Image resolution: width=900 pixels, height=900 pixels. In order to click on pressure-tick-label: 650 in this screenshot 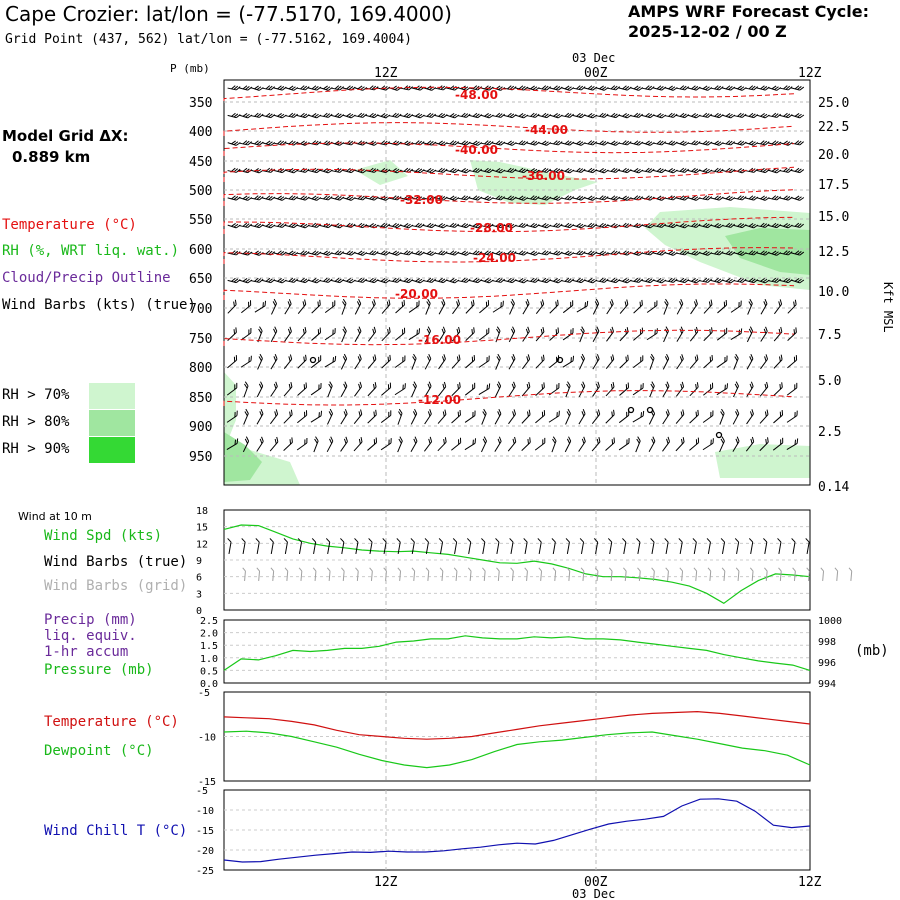, I will do `click(200, 279)`.